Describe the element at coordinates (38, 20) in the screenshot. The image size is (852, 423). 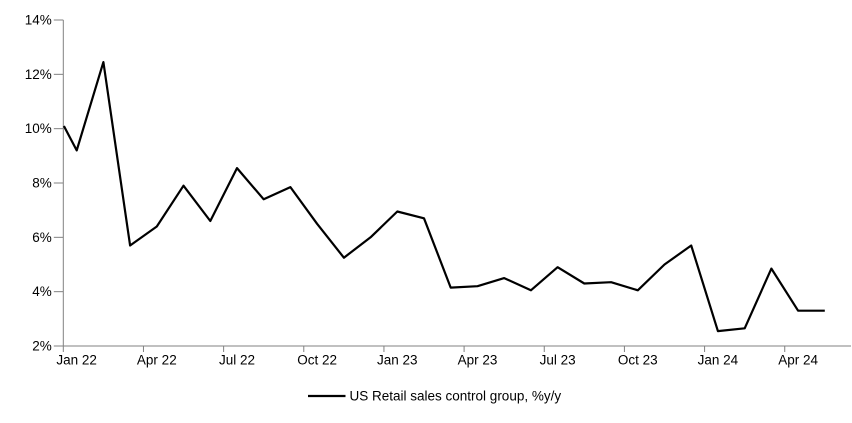
I see `y-axis-tick-label: 14%` at that location.